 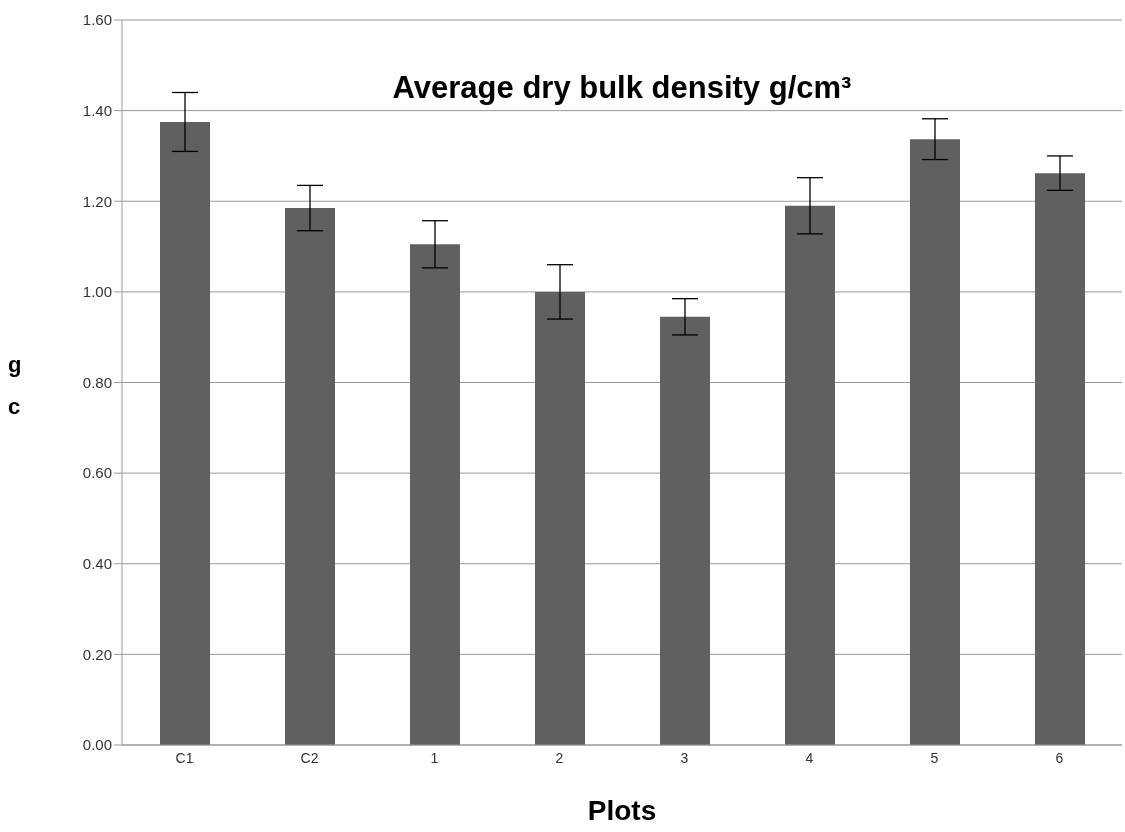 I want to click on x-tick-label: 2, so click(x=559, y=757).